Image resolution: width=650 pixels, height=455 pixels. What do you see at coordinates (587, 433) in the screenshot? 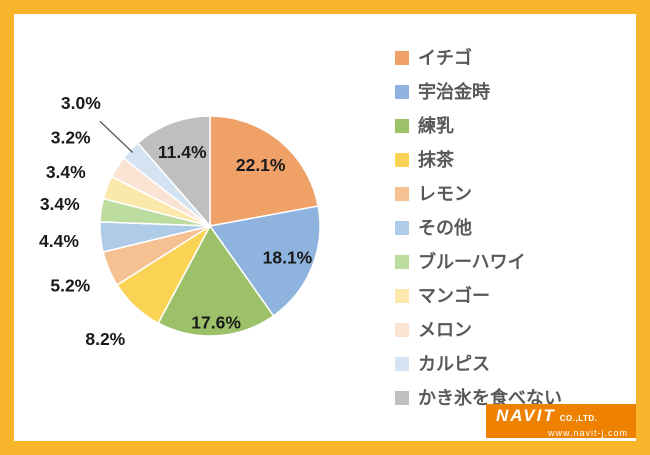
I see `navit-url-text: www.navit-j.com` at bounding box center [587, 433].